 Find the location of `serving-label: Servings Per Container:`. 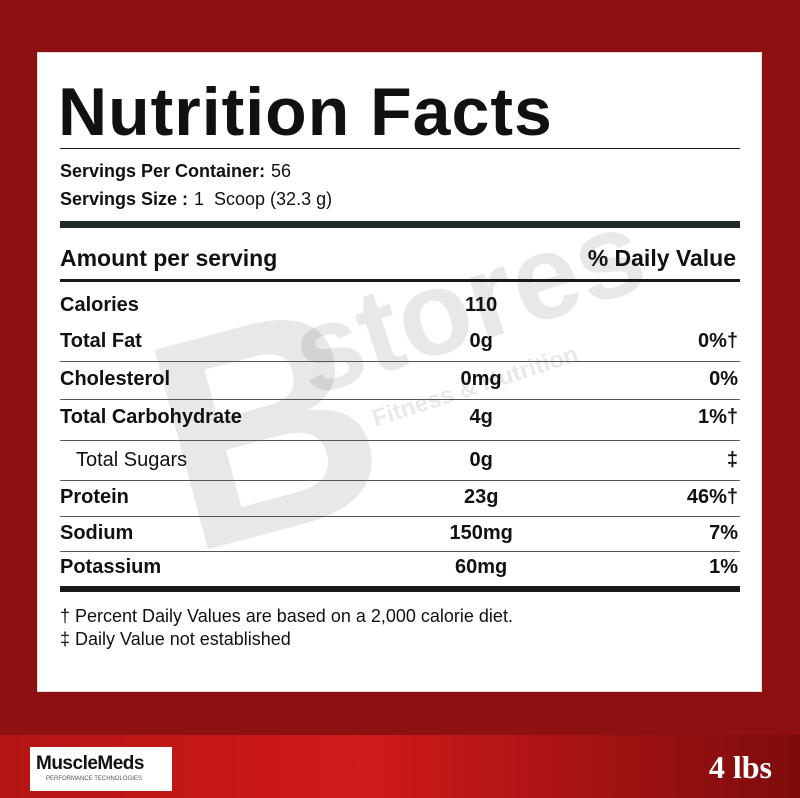

serving-label: Servings Per Container: is located at coordinates (163, 171).